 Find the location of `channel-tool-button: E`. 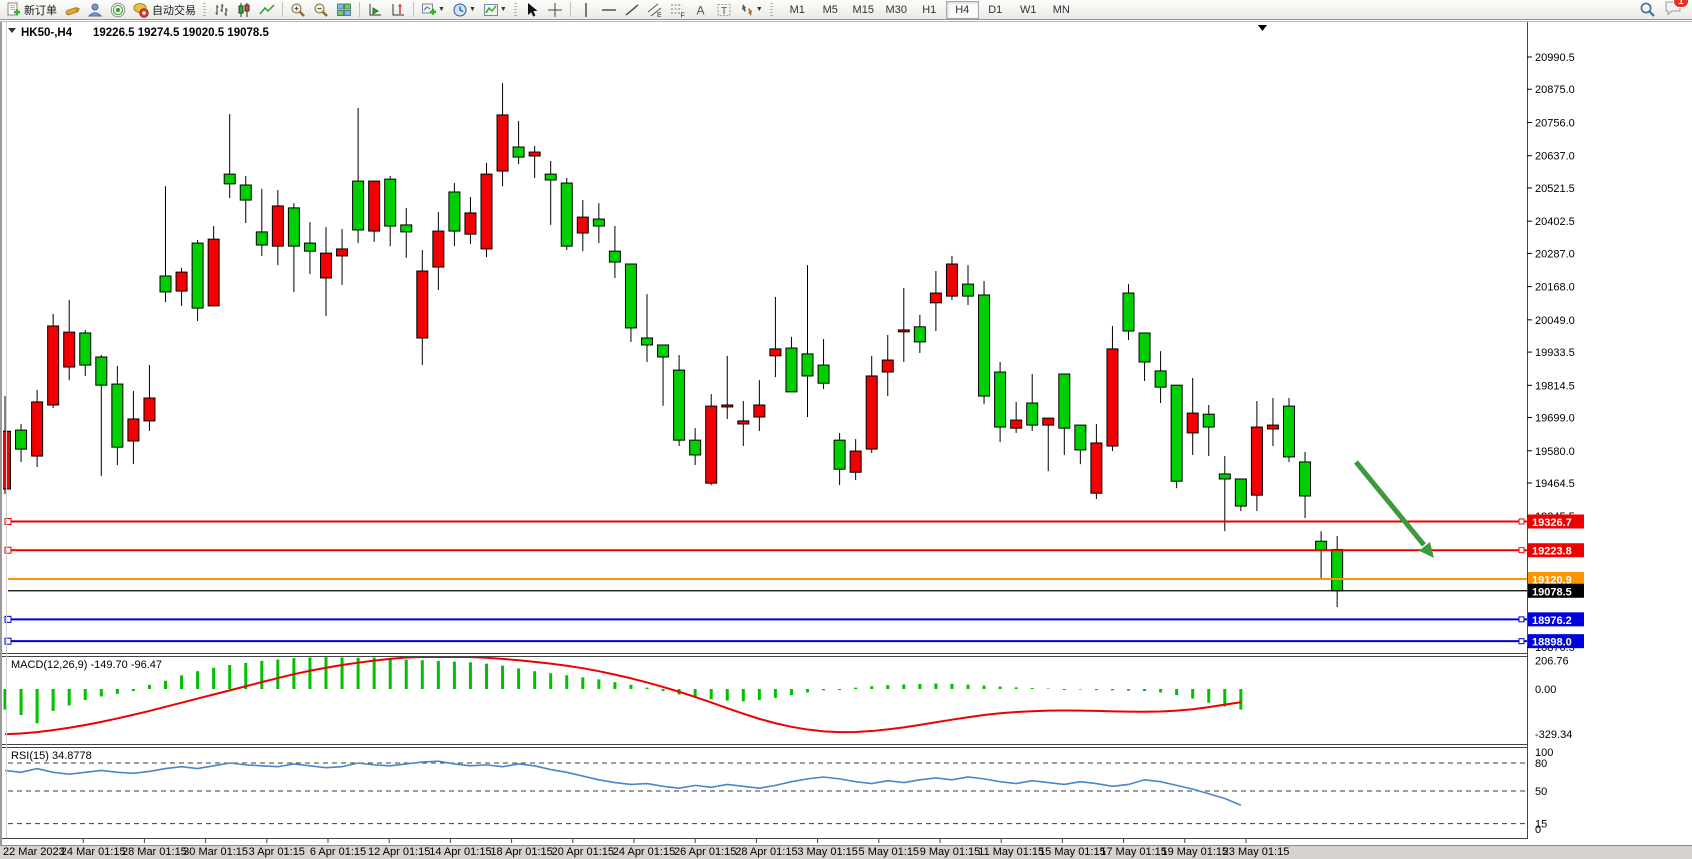

channel-tool-button: E is located at coordinates (655, 10).